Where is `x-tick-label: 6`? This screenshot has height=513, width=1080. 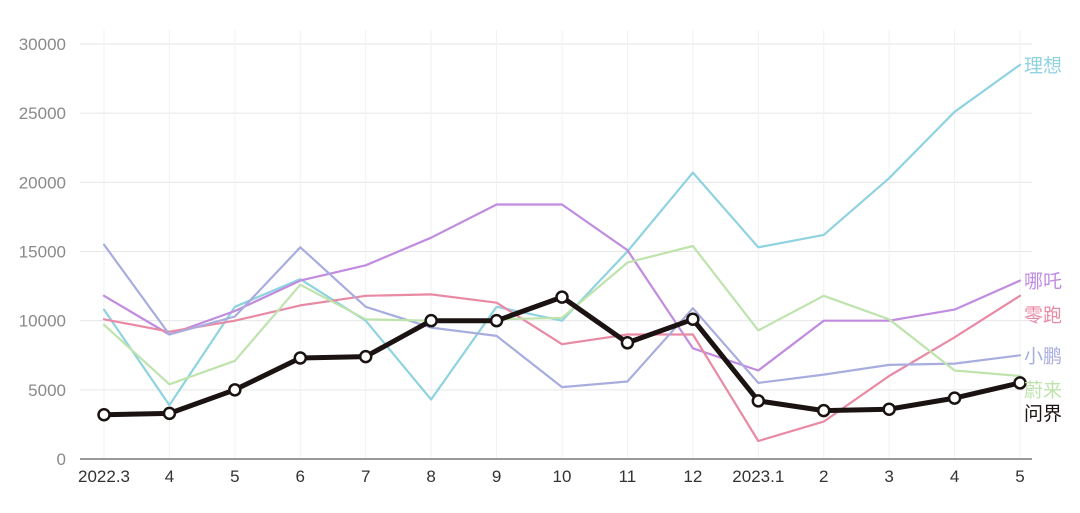
x-tick-label: 6 is located at coordinates (300, 476).